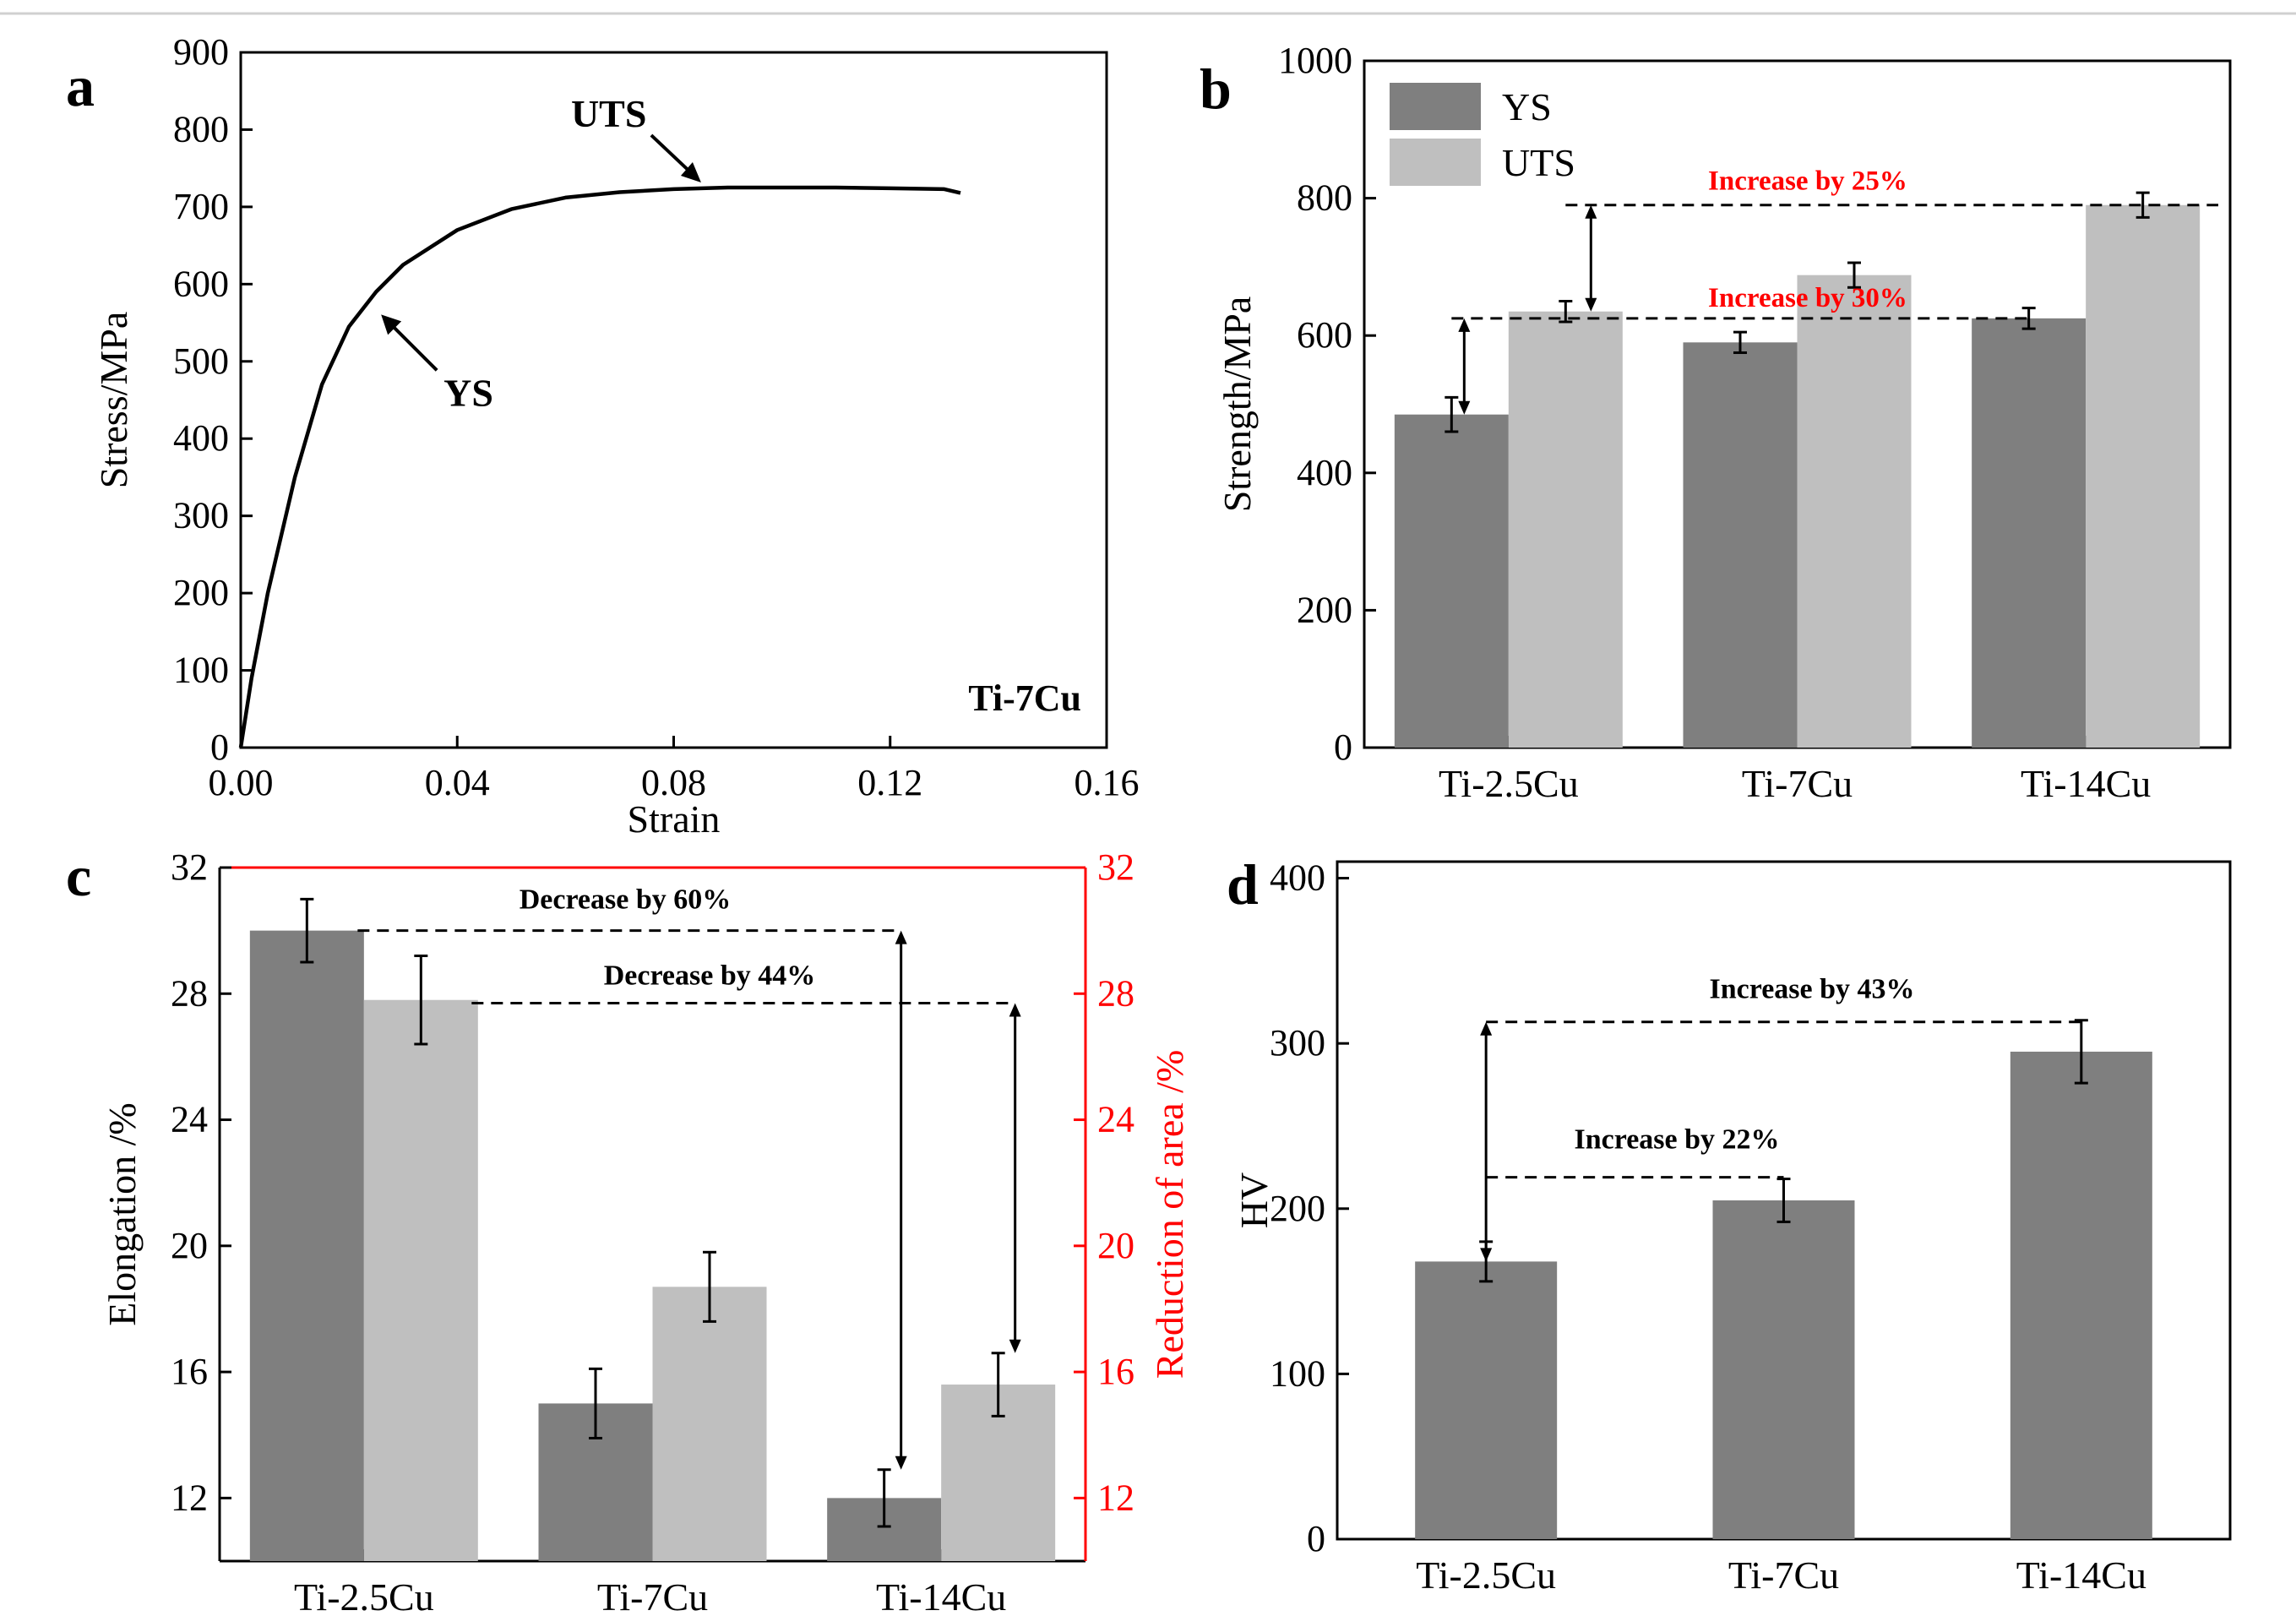 The image size is (2296, 1616). What do you see at coordinates (1115, 1119) in the screenshot?
I see `y2-tick-label: 24` at bounding box center [1115, 1119].